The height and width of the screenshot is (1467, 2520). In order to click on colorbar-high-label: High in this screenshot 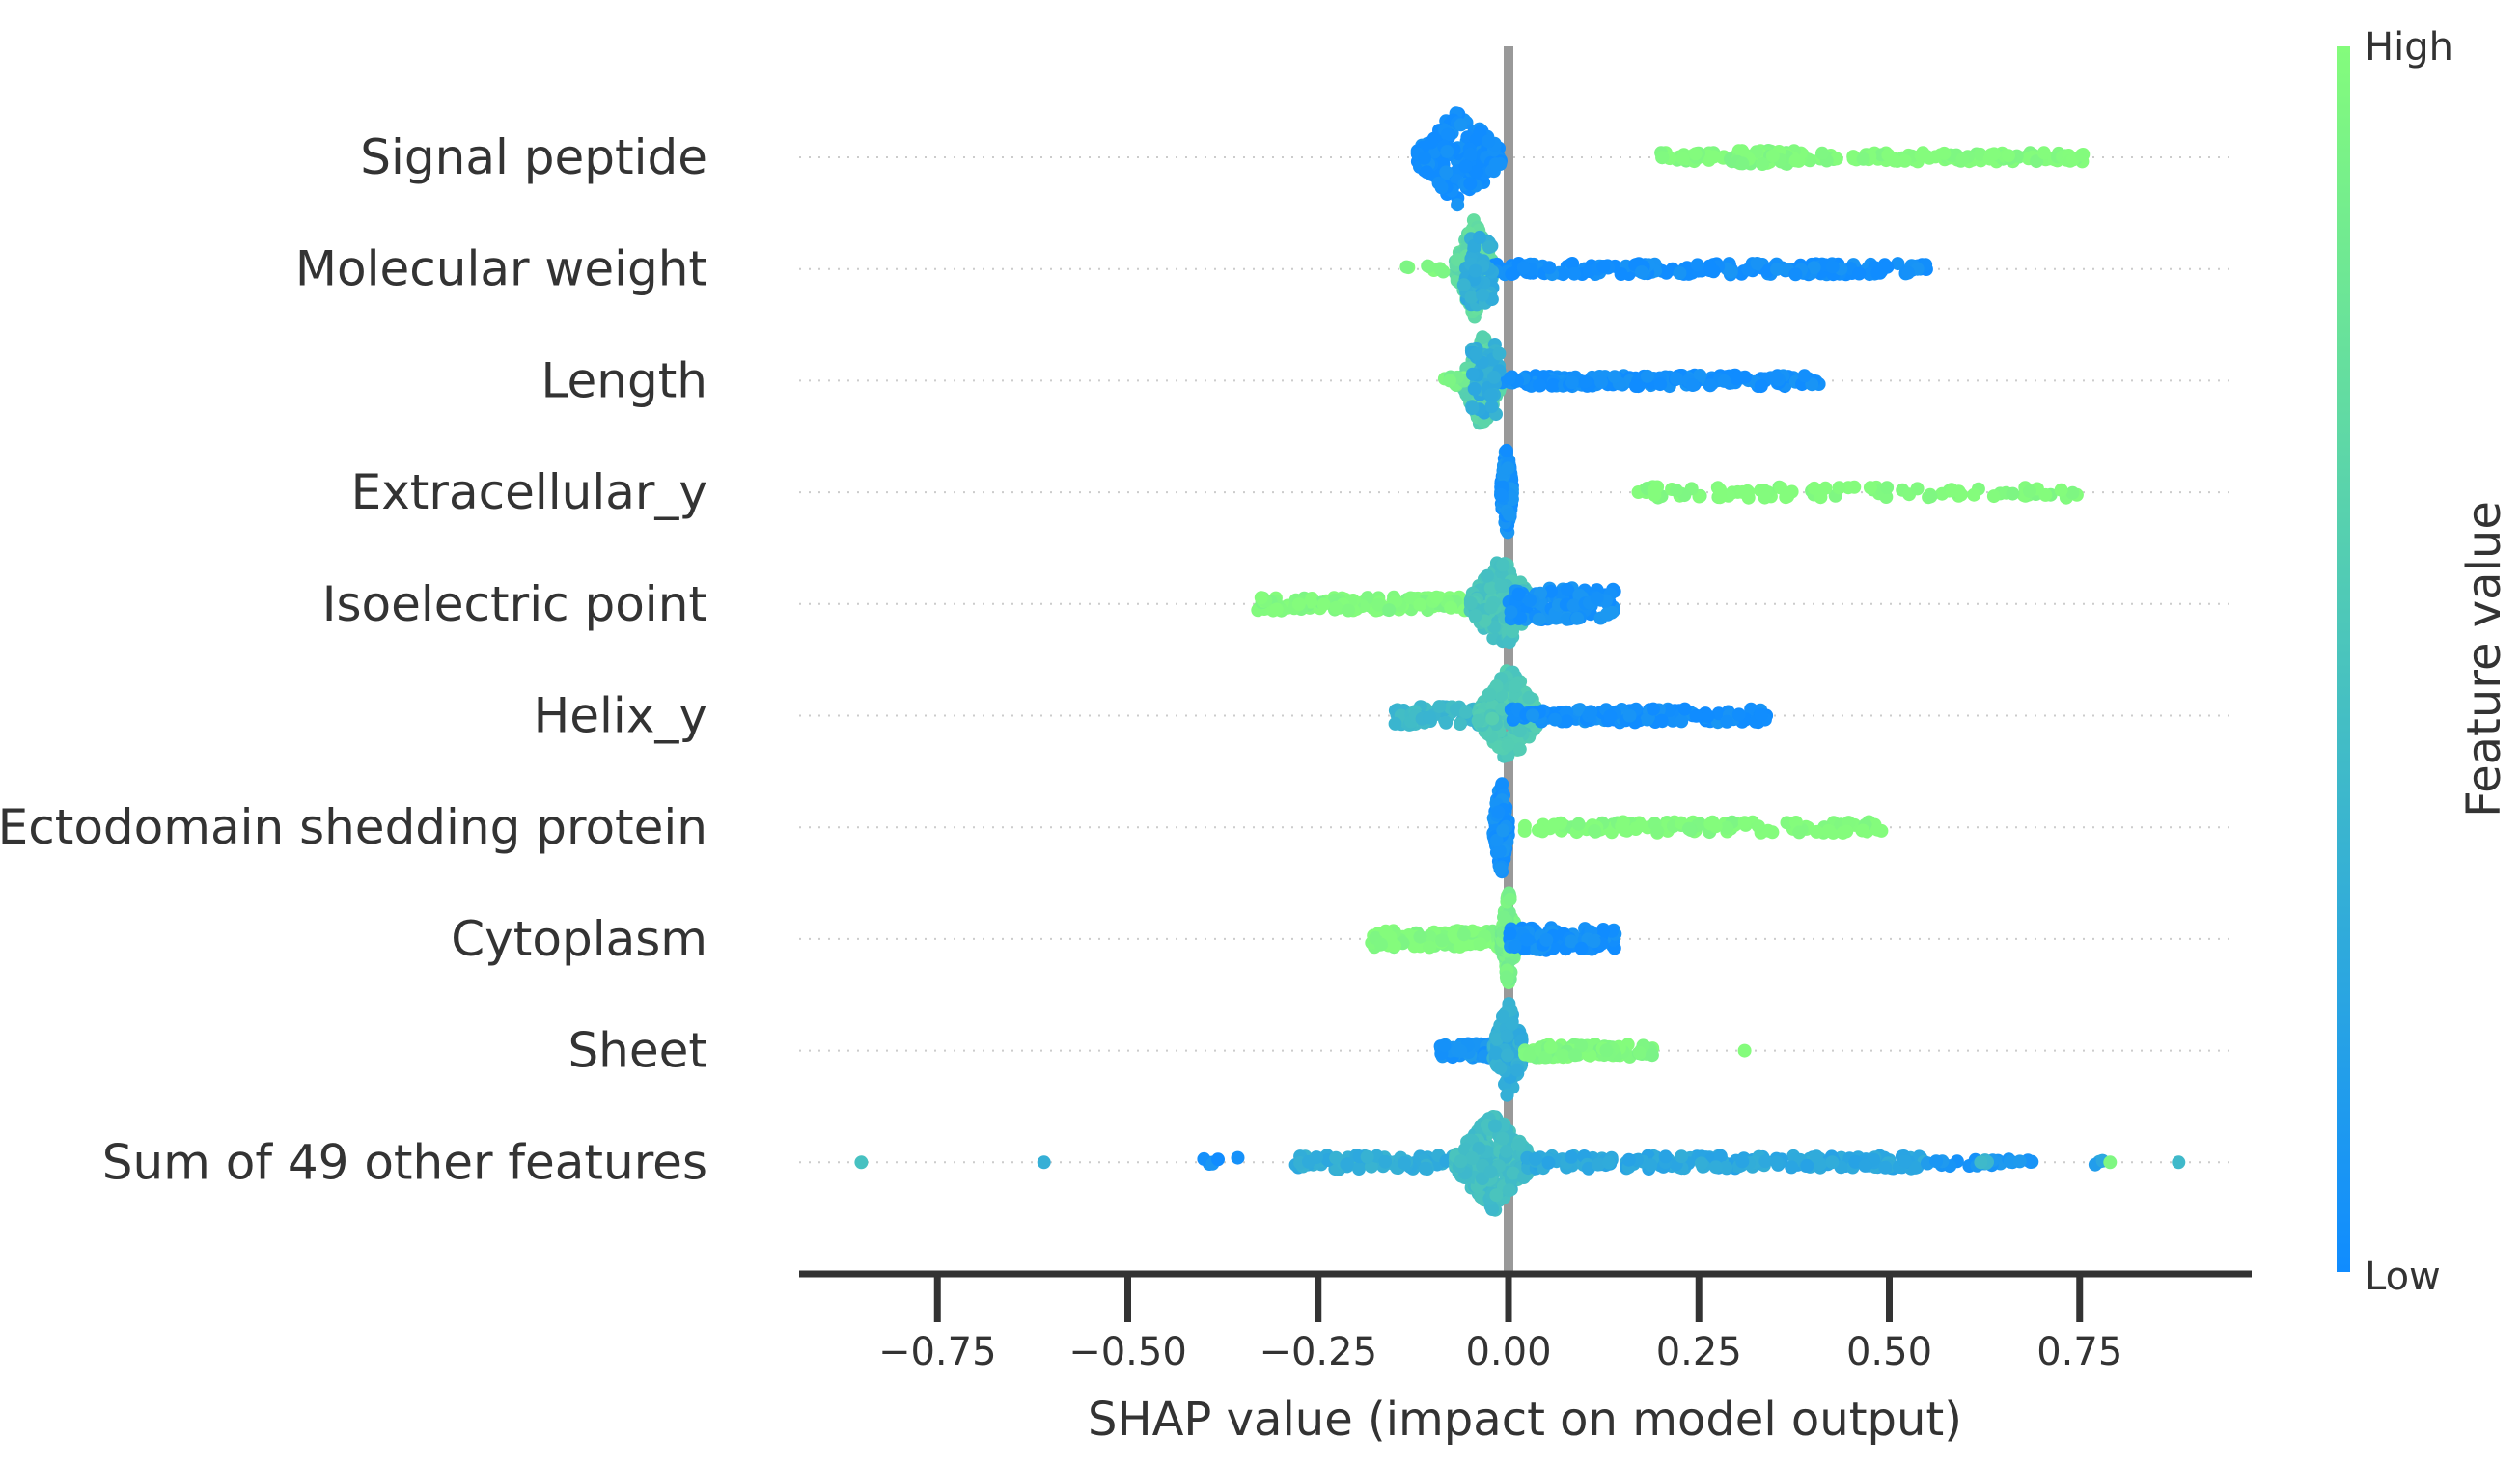, I will do `click(2409, 47)`.